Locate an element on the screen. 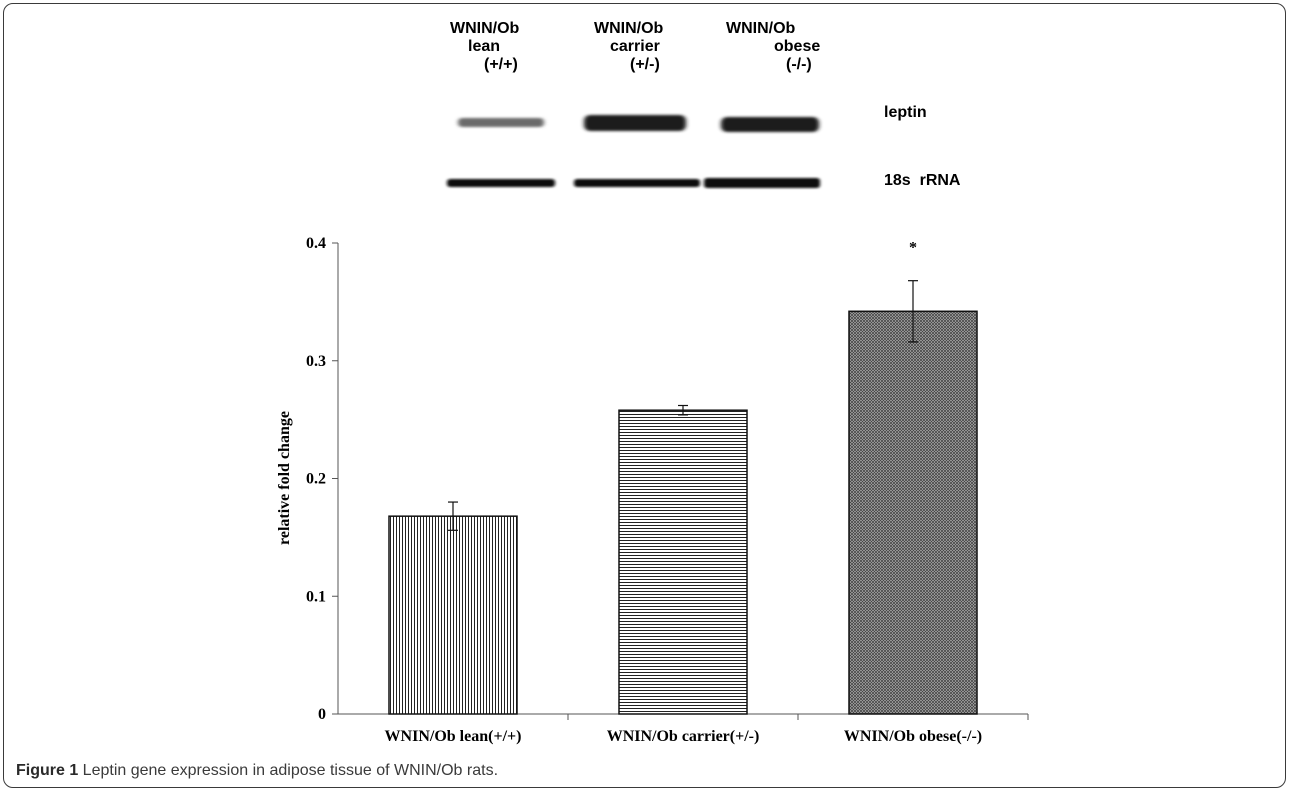  leptin-bands is located at coordinates (638, 123).